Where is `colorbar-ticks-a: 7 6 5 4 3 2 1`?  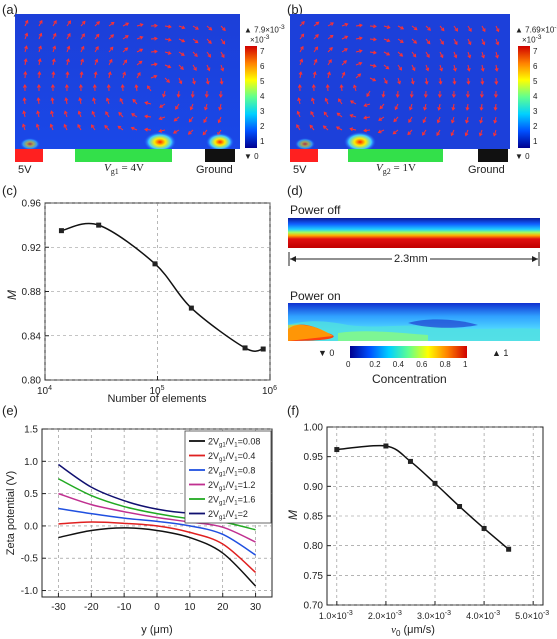
colorbar-ticks-a: 7 6 5 4 3 2 1 is located at coordinates (267, 97).